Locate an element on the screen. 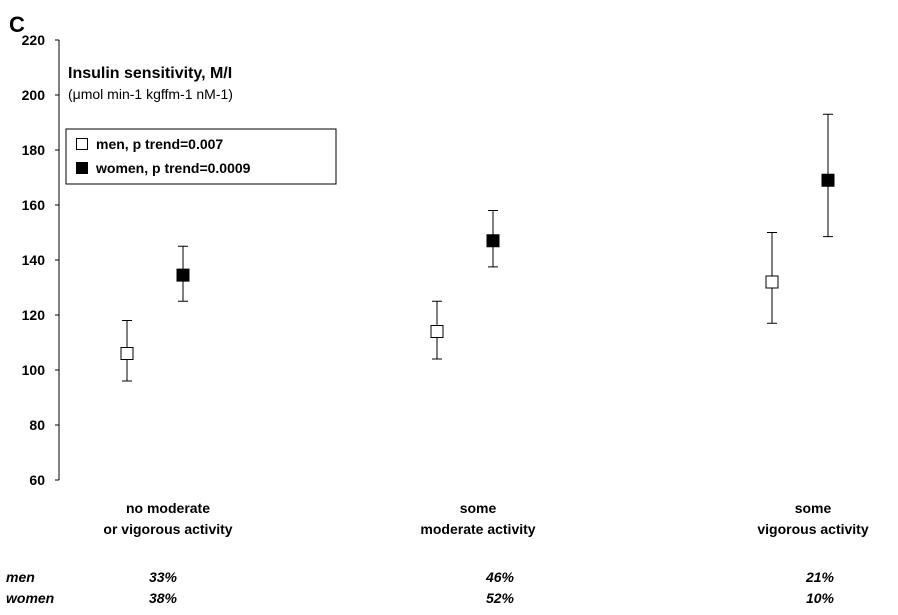 Image resolution: width=898 pixels, height=615 pixels. percent-table: men 33% 46% 21% women 38% 52% 10% is located at coordinates (420, 587).